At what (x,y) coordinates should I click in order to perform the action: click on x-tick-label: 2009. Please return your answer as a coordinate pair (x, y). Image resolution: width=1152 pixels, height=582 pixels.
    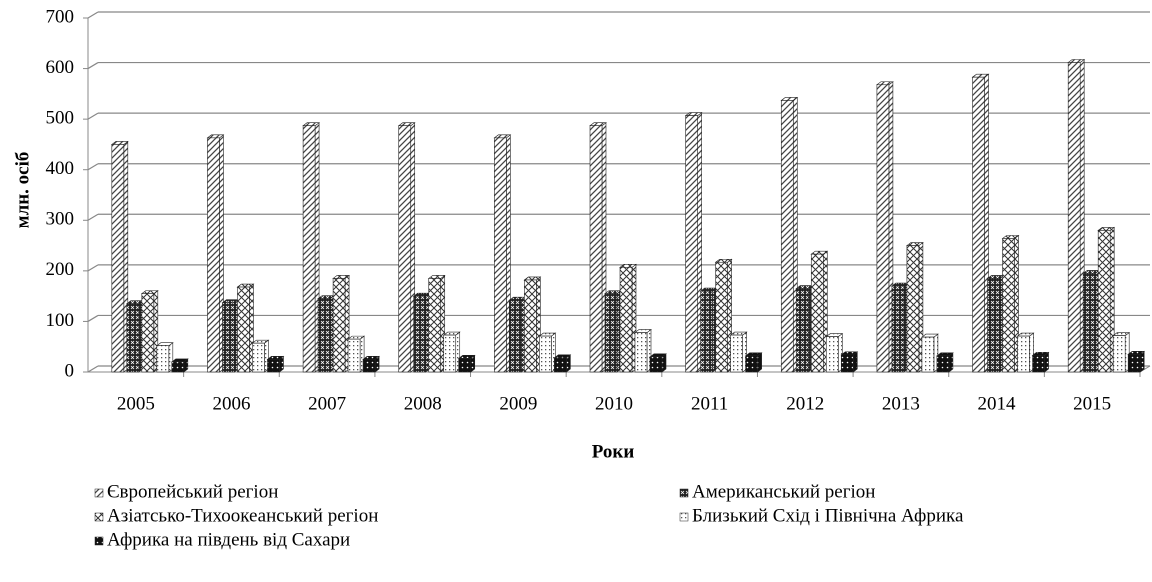
    Looking at the image, I should click on (518, 403).